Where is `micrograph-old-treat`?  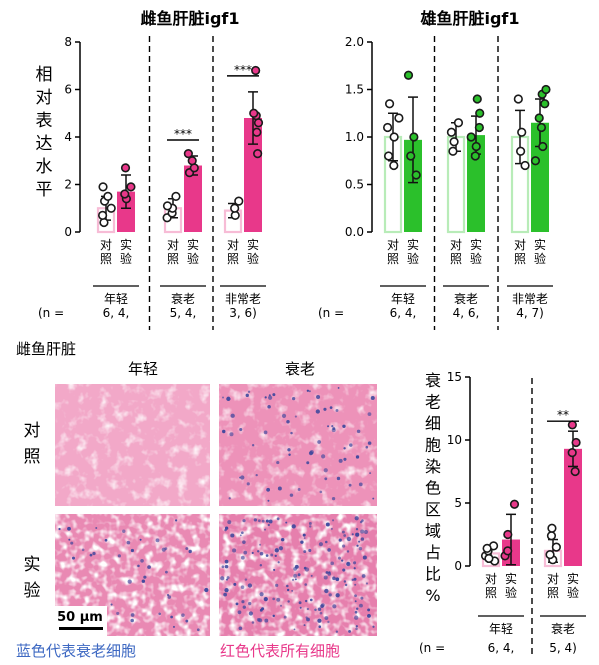 micrograph-old-treat is located at coordinates (298, 575).